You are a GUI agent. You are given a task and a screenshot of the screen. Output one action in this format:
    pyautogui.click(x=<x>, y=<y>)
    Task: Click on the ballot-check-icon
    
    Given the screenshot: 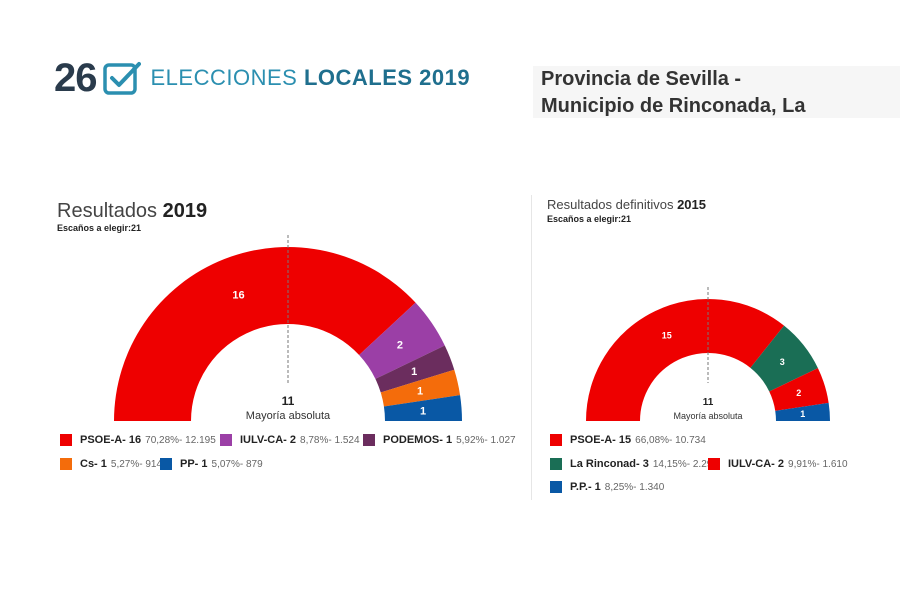 What is the action you would take?
    pyautogui.click(x=121, y=78)
    